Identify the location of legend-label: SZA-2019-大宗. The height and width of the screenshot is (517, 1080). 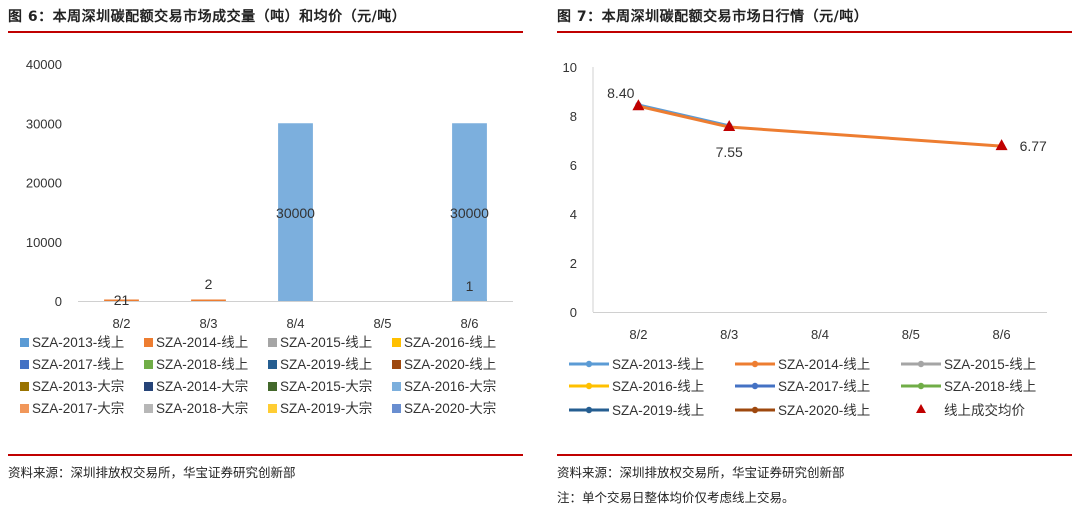
(326, 408).